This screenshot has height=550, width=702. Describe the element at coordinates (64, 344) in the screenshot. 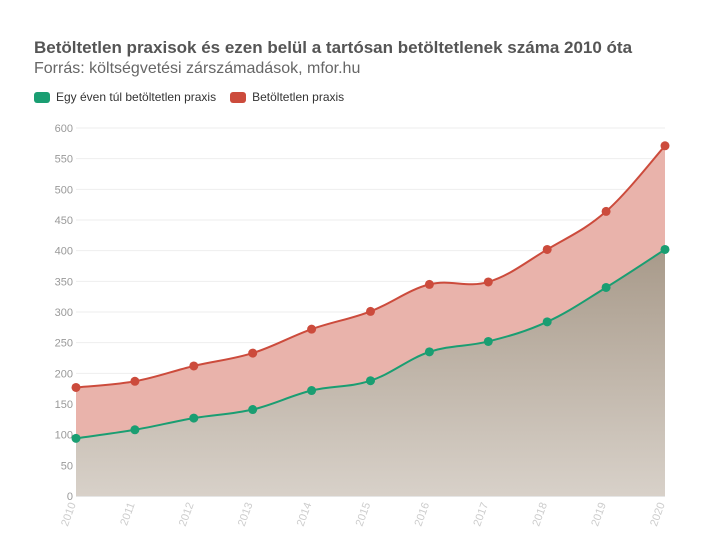

I see `y-tick-label-250: 250` at that location.